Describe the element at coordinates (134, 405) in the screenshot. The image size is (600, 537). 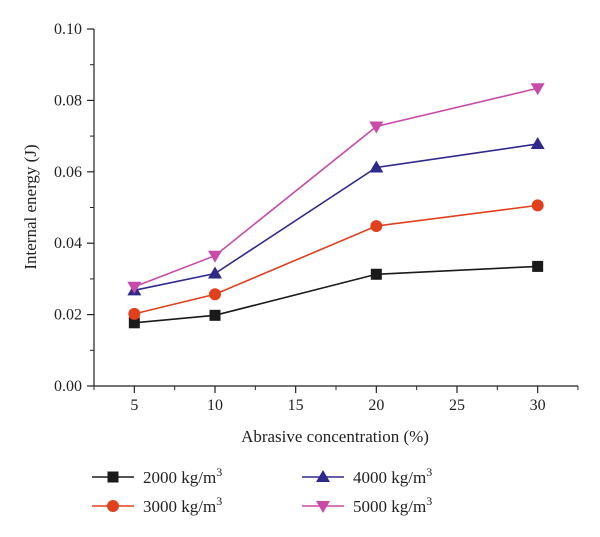
I see `x-tick-label: 5` at that location.